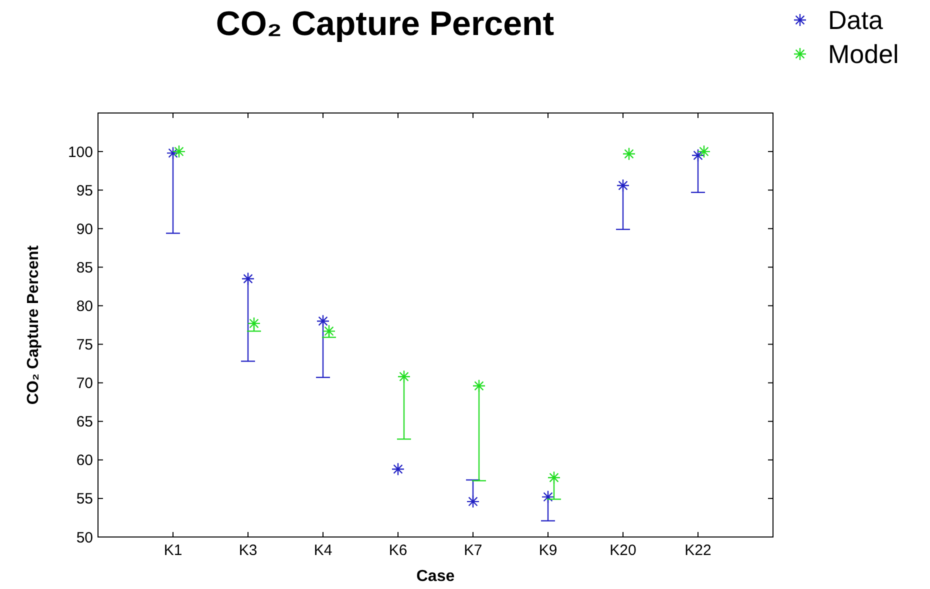 Image resolution: width=930 pixels, height=589 pixels. Describe the element at coordinates (473, 550) in the screenshot. I see `x-tick-label: K7` at that location.